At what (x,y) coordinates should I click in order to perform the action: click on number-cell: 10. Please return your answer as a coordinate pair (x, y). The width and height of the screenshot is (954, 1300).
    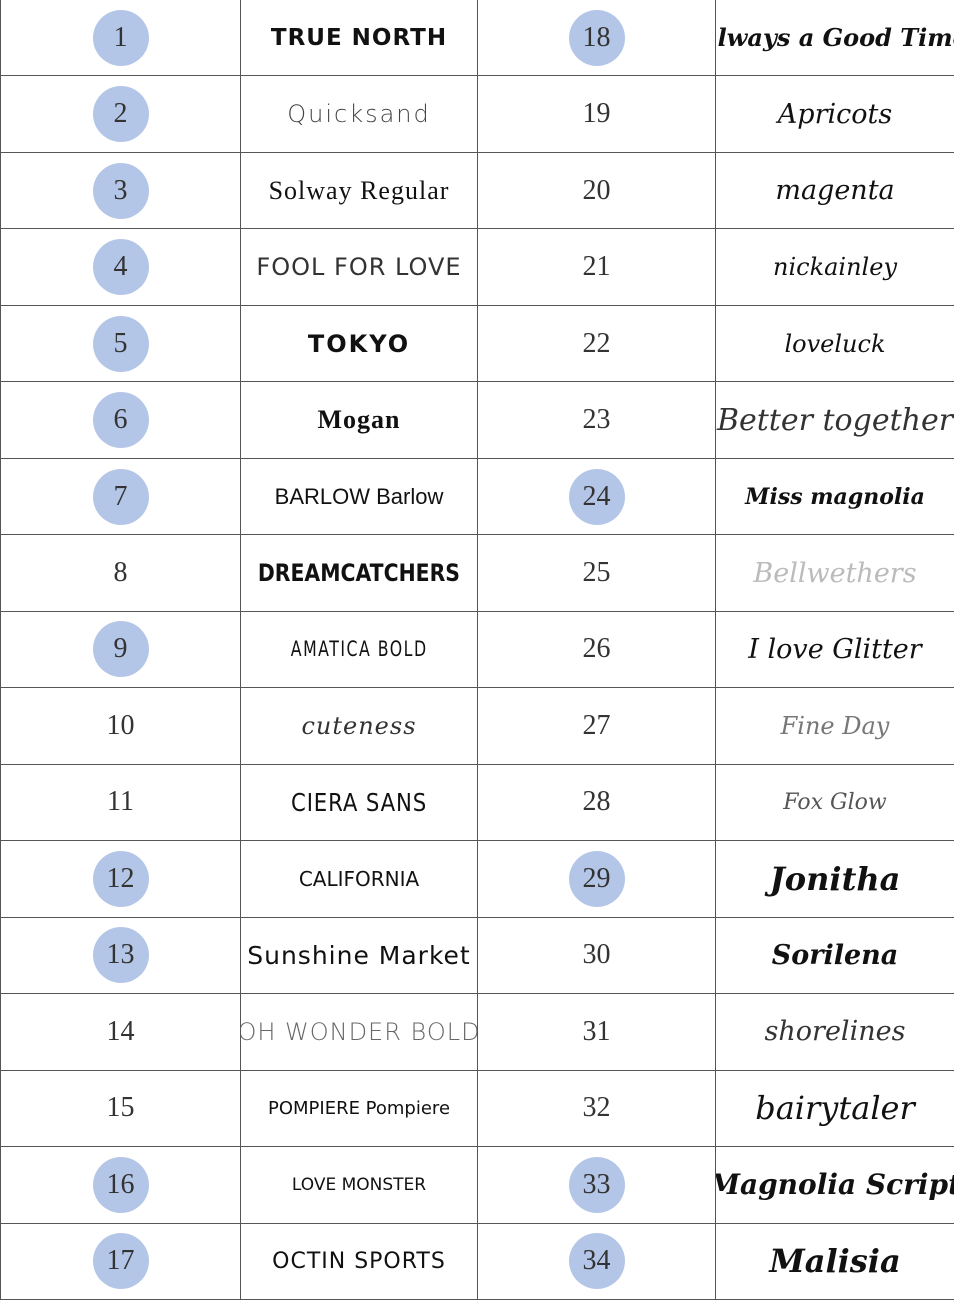
    Looking at the image, I should click on (121, 726).